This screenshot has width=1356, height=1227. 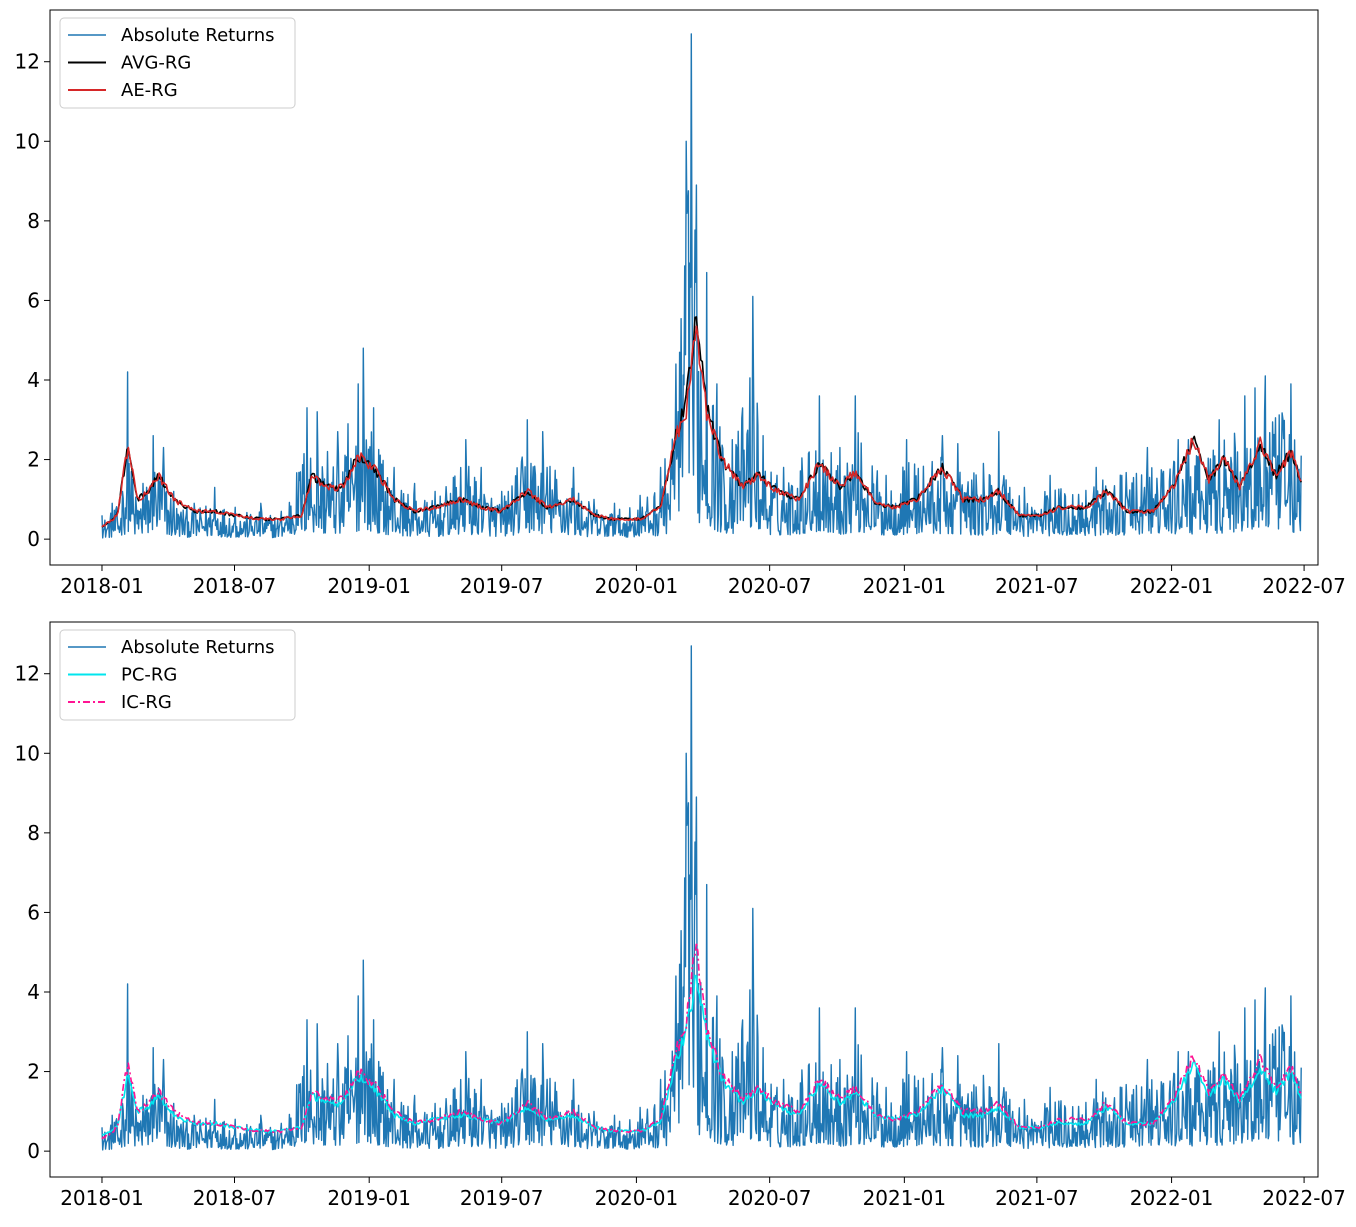 I want to click on legend: Absolute Returns AVG-RG AE-RG, so click(x=177, y=63).